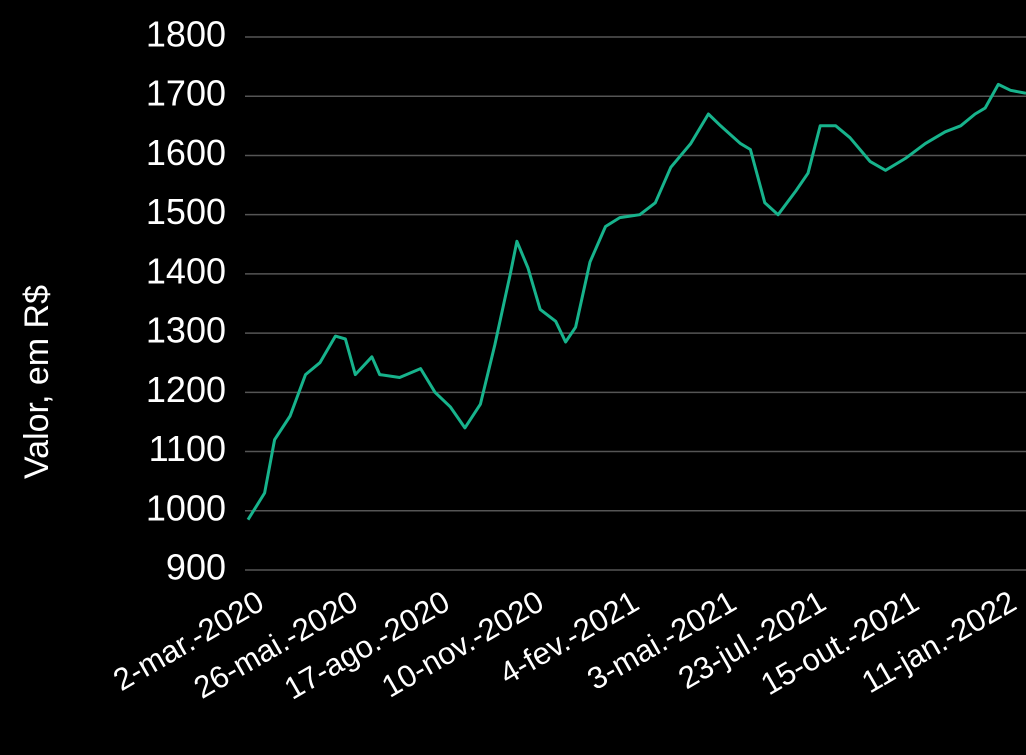 Image resolution: width=1026 pixels, height=755 pixels. Describe the element at coordinates (187, 448) in the screenshot. I see `y-tick-label: 1100` at that location.